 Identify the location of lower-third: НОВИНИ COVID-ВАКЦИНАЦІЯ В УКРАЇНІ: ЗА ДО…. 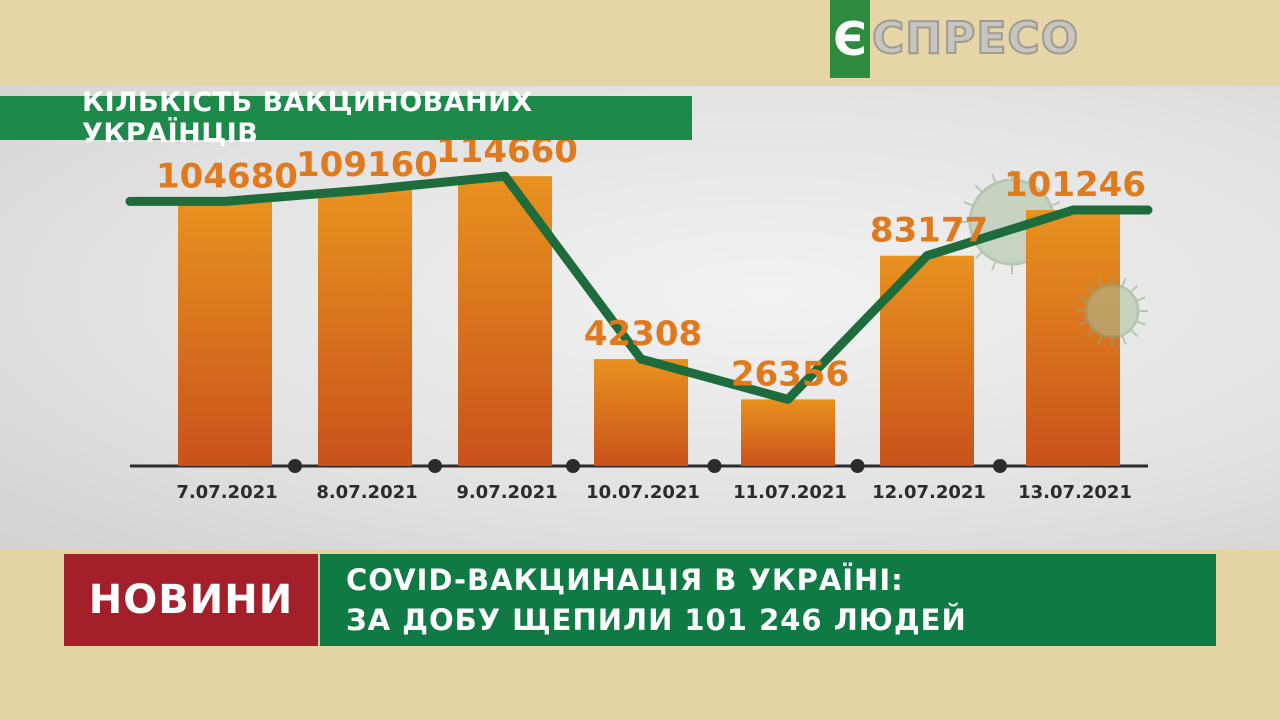
(640, 600).